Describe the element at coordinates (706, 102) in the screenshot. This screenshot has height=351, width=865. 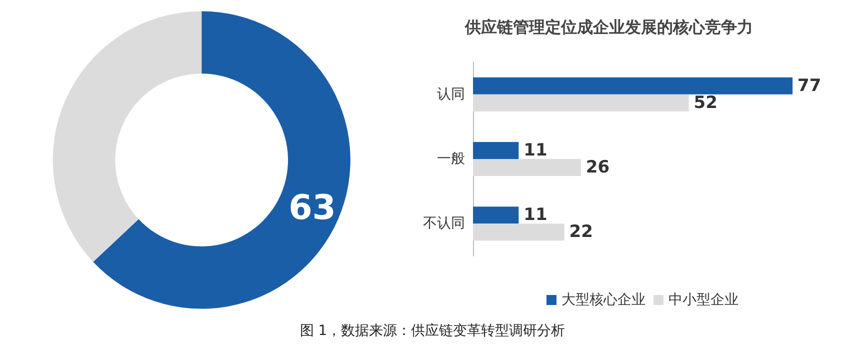
I see `data-label: 52` at that location.